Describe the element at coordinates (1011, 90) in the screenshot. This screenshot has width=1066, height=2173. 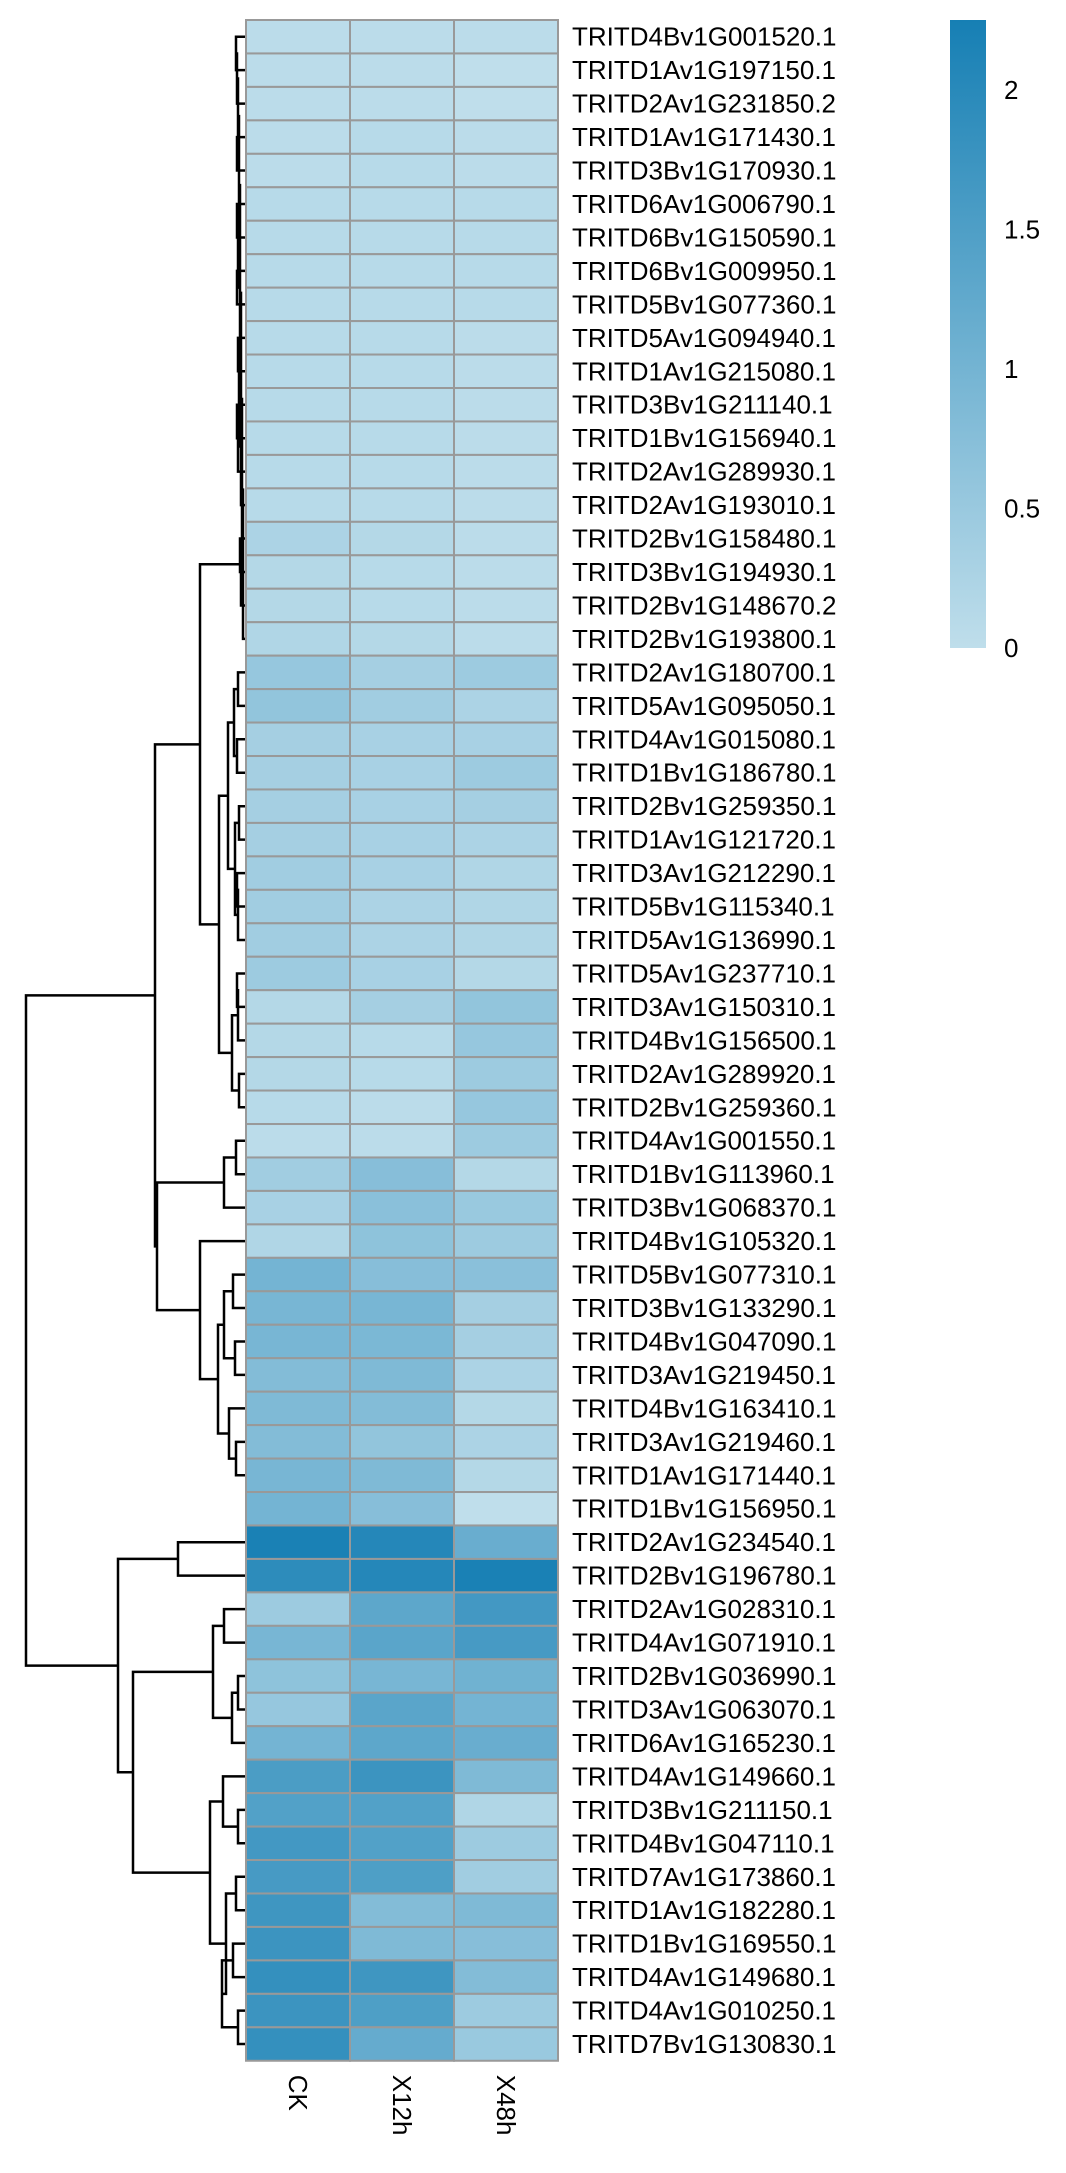
I see `legend-tick-label: 2` at that location.